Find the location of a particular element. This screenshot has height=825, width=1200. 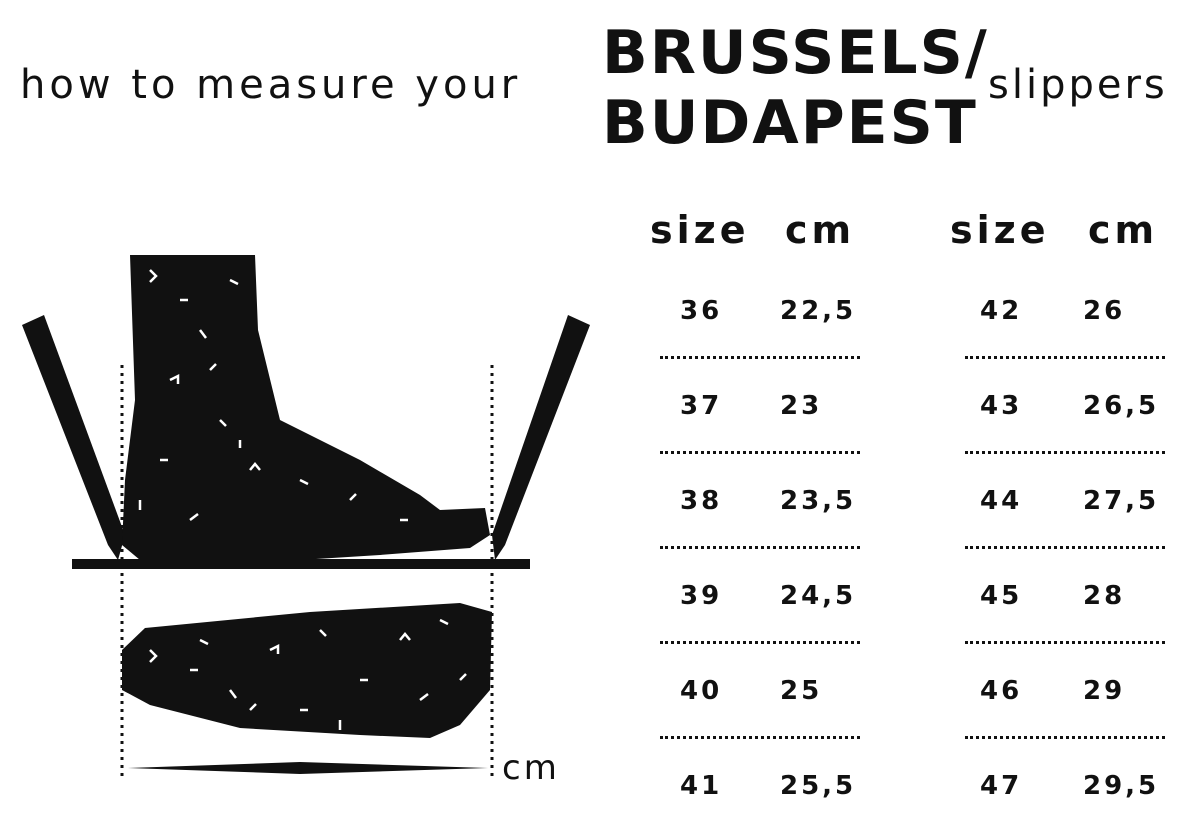

cm-value: 26,5 is located at coordinates (1121, 406).